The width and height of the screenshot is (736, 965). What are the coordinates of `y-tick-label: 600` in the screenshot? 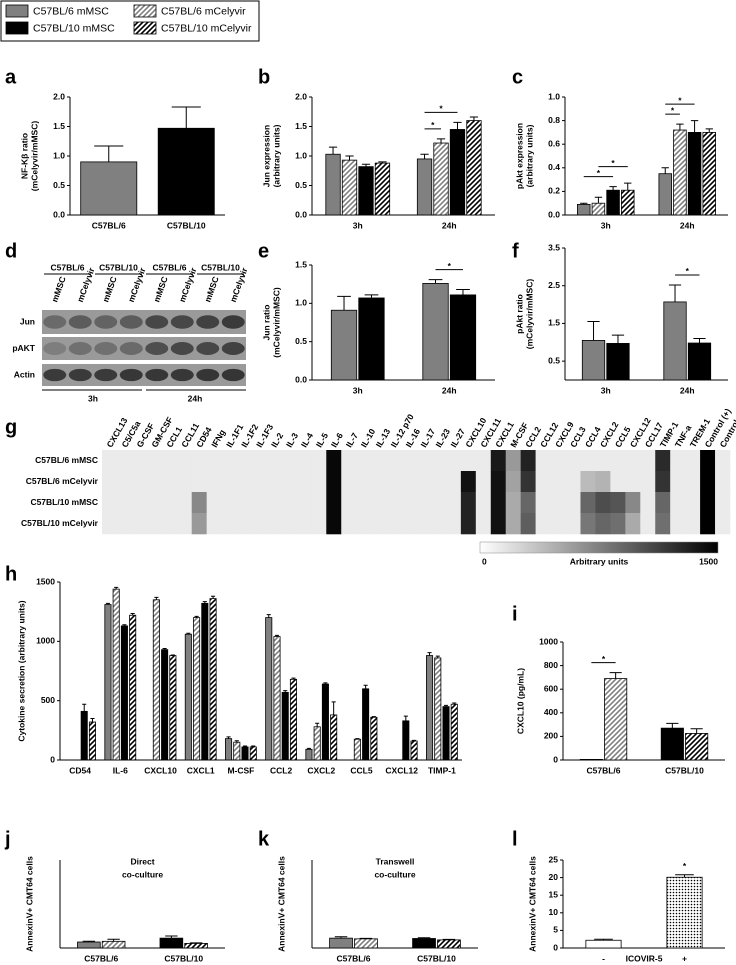 It's located at (551, 688).